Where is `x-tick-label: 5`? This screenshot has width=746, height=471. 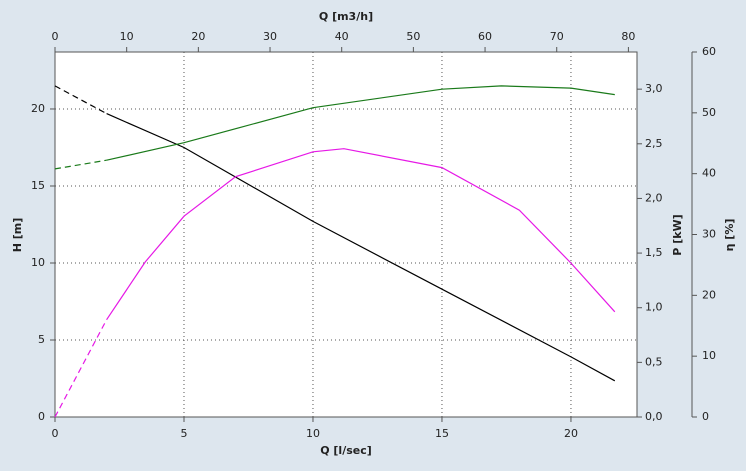 x-tick-label: 5 is located at coordinates (183, 433).